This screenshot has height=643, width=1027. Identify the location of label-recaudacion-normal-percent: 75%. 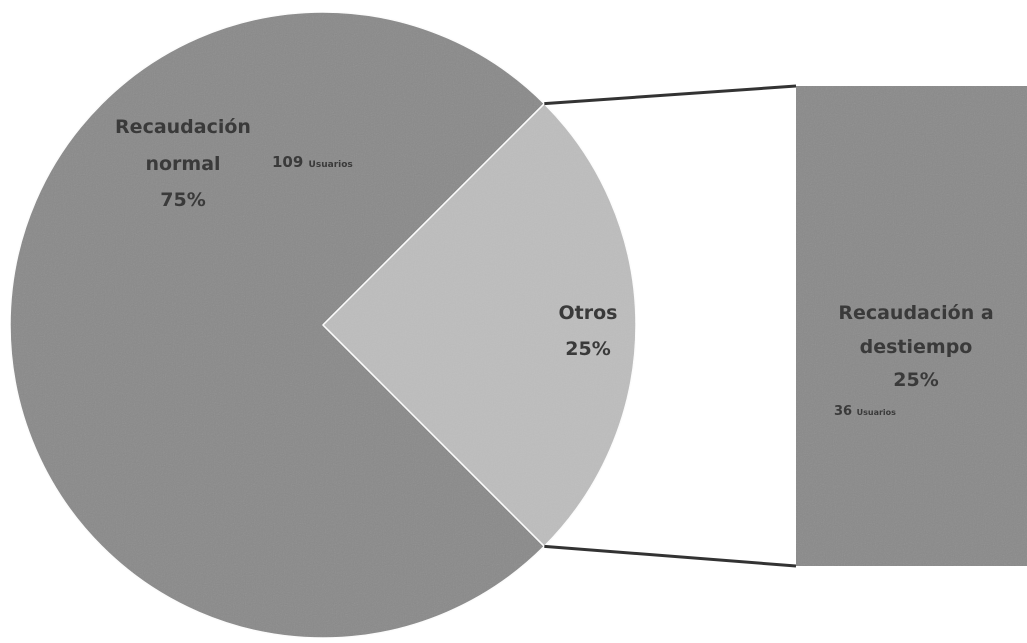
(182, 200).